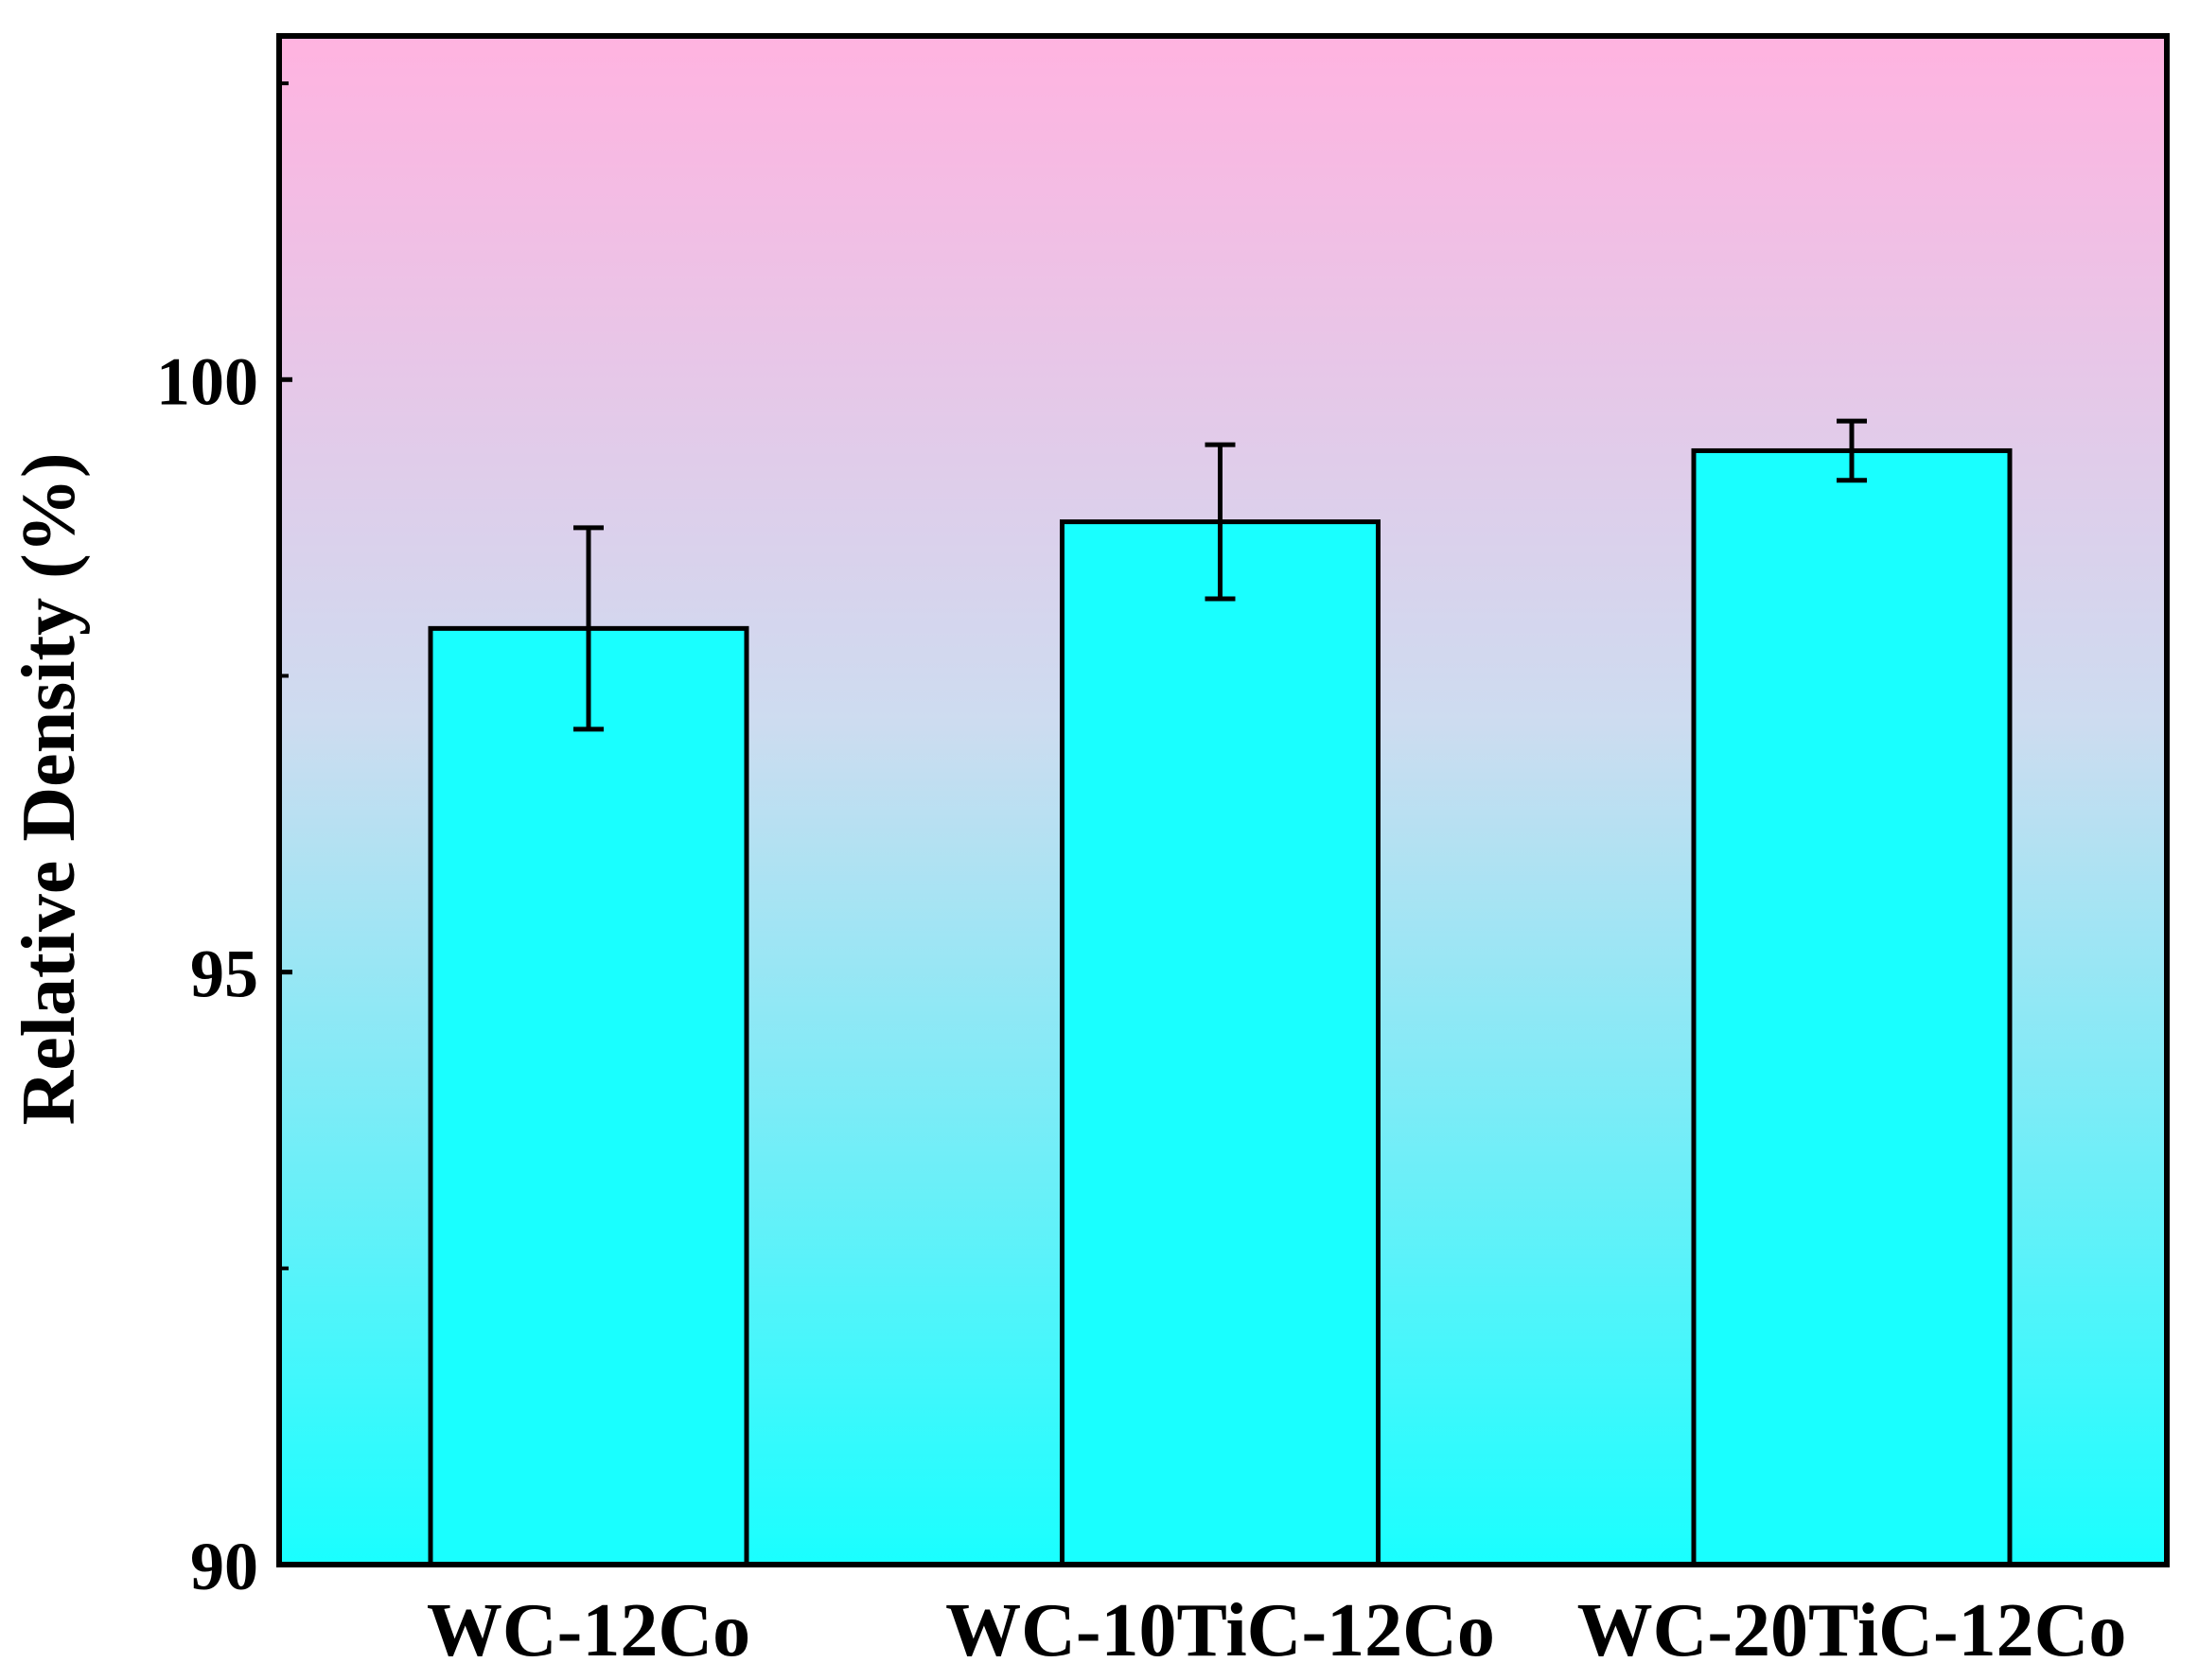 Image resolution: width=2199 pixels, height=1680 pixels. I want to click on y-tick-label-90: 90, so click(224, 1566).